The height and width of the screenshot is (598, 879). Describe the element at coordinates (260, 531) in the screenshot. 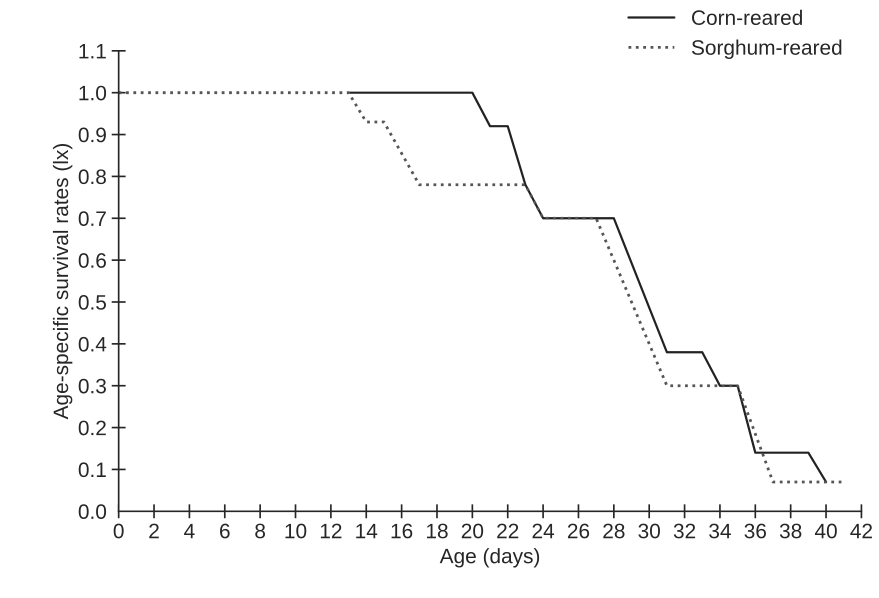

I see `x-tick-label: 8` at that location.